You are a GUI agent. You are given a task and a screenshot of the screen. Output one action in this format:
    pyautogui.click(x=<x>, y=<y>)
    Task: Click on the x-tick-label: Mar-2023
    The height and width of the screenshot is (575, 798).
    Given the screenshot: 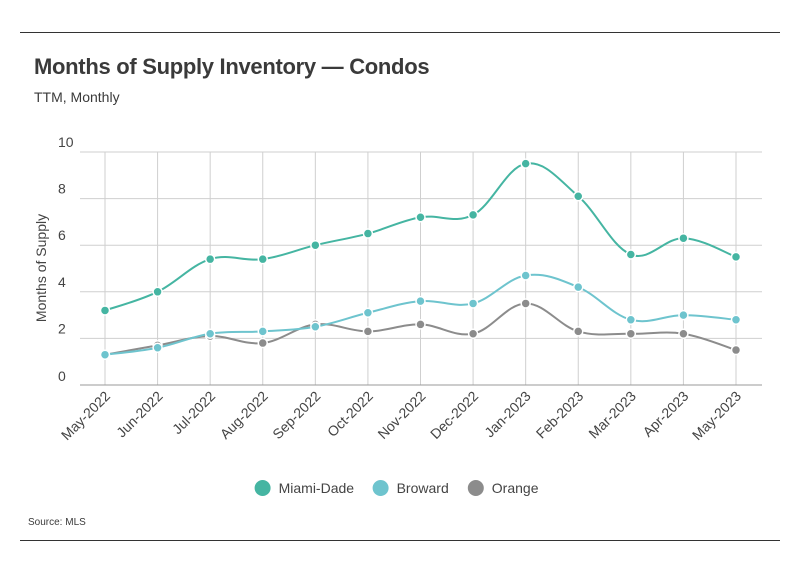 What is the action you would take?
    pyautogui.click(x=612, y=415)
    